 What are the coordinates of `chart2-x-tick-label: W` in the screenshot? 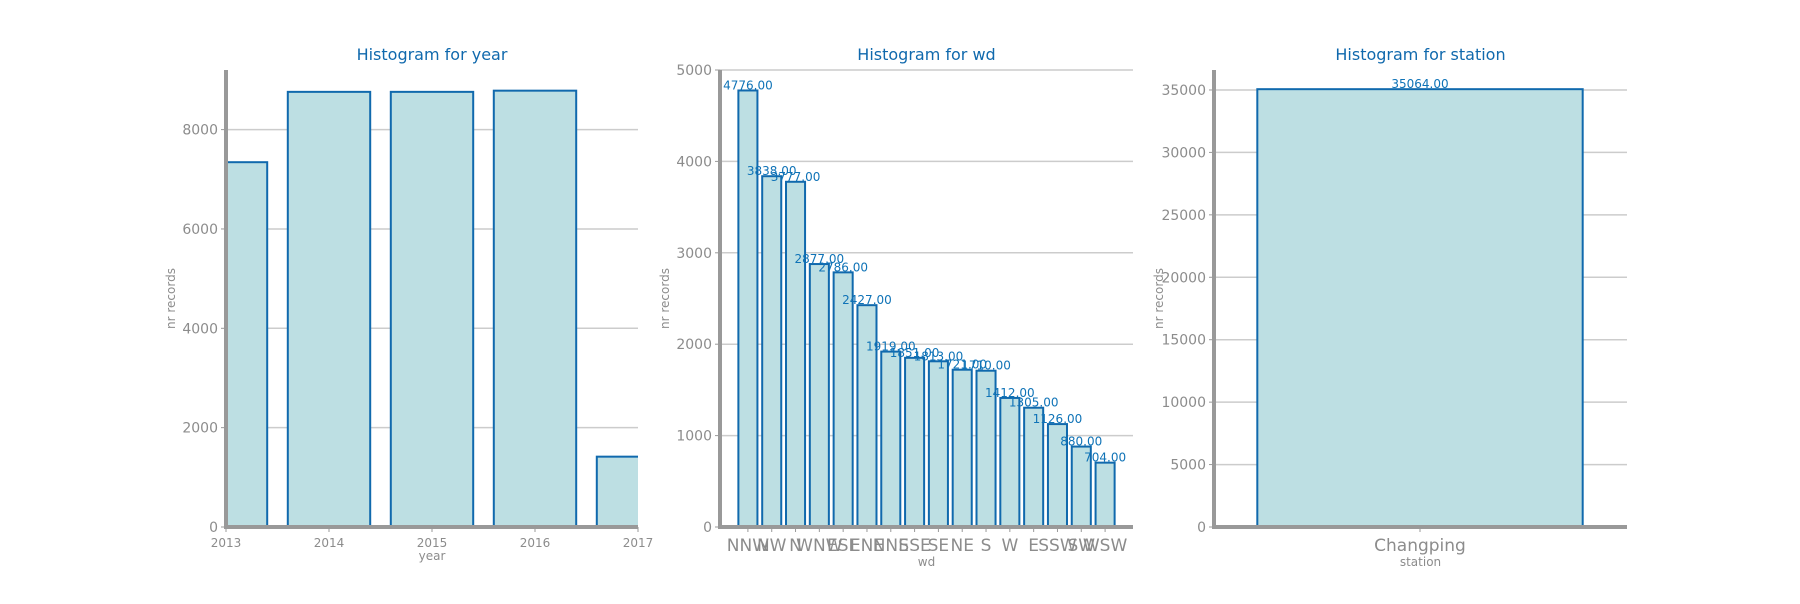 It's located at (1009, 546).